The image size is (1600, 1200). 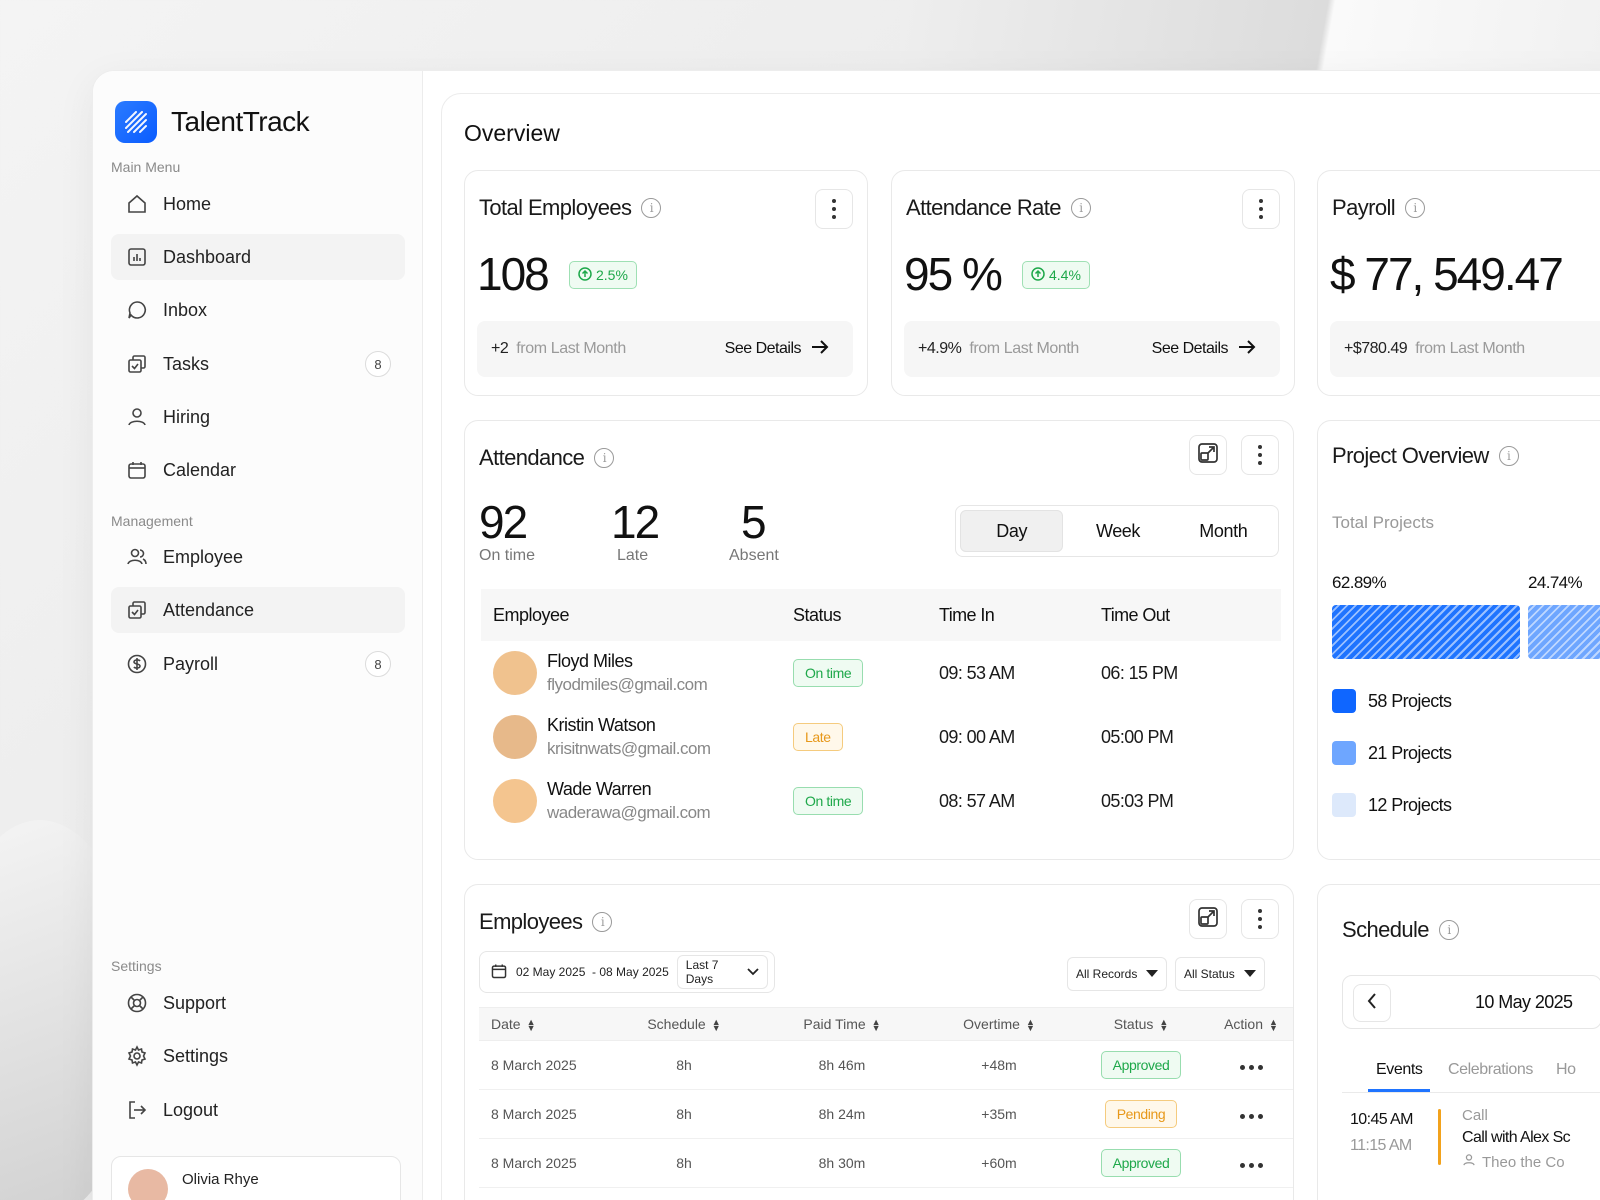 I want to click on card-title-text: Attendance Rate, so click(x=984, y=207).